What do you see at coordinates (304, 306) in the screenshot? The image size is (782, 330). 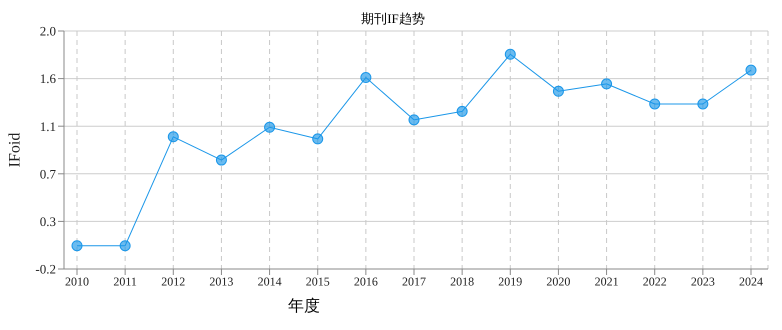 I see `x-axis-title: 年度` at bounding box center [304, 306].